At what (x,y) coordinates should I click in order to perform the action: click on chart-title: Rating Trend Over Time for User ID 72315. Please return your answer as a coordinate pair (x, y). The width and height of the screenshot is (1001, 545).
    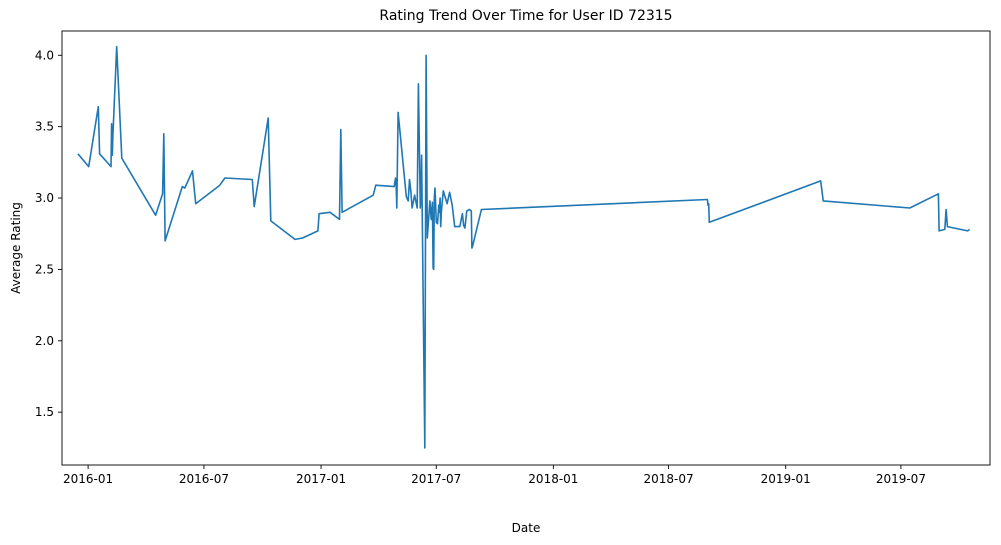
    Looking at the image, I should click on (525, 16).